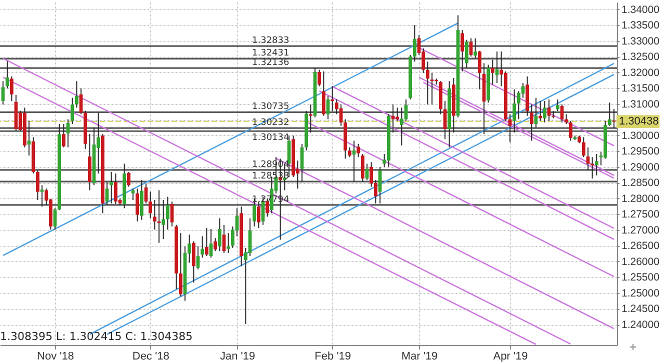 The height and width of the screenshot is (363, 660). What do you see at coordinates (641, 198) in the screenshot?
I see `y-tick-label: 1.28000` at bounding box center [641, 198].